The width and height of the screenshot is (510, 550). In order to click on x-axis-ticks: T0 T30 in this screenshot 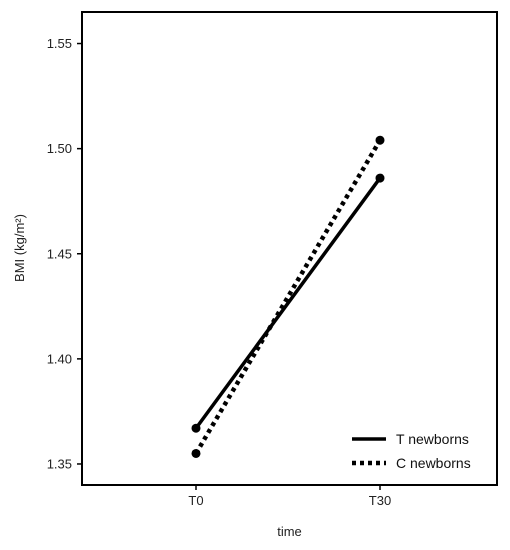, I will do `click(289, 496)`.